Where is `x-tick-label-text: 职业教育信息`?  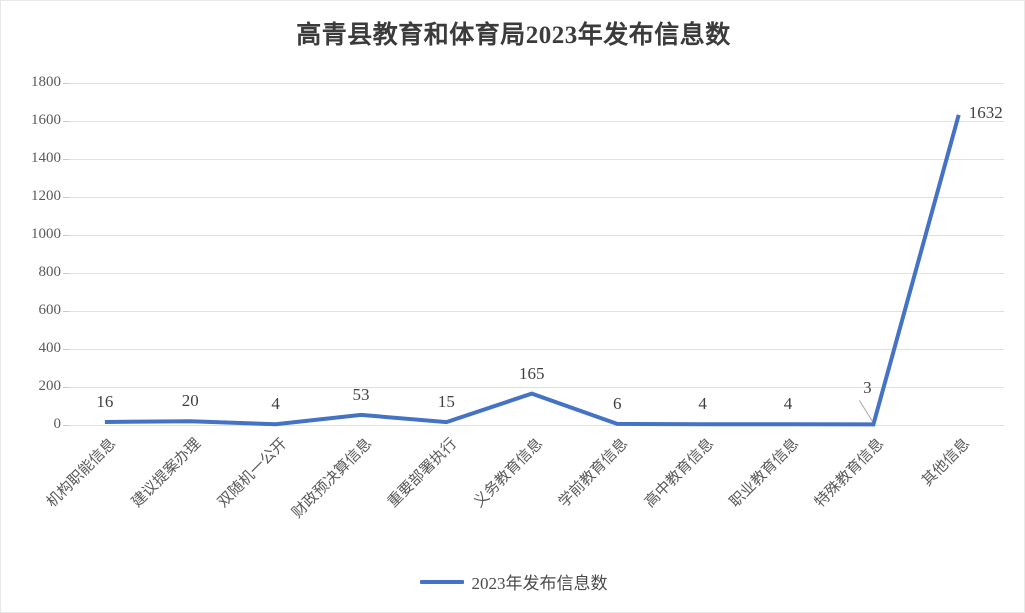 x-tick-label-text: 职业教育信息 is located at coordinates (765, 473).